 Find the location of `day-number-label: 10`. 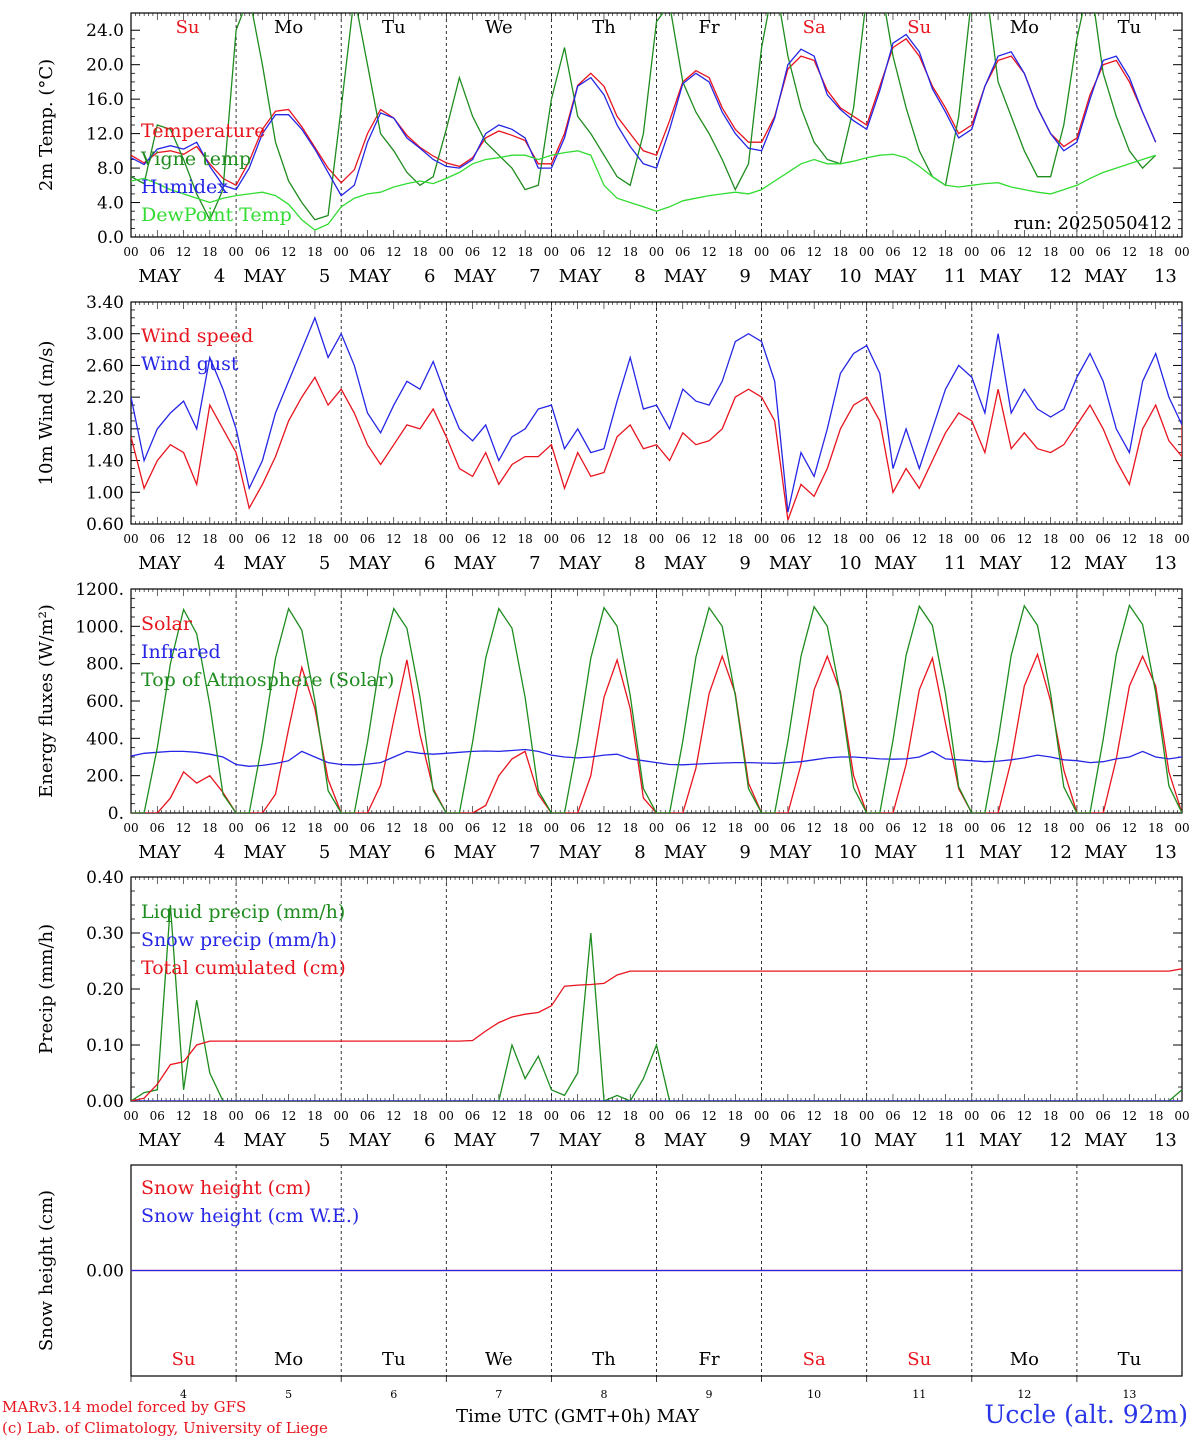

day-number-label: 10 is located at coordinates (850, 563).